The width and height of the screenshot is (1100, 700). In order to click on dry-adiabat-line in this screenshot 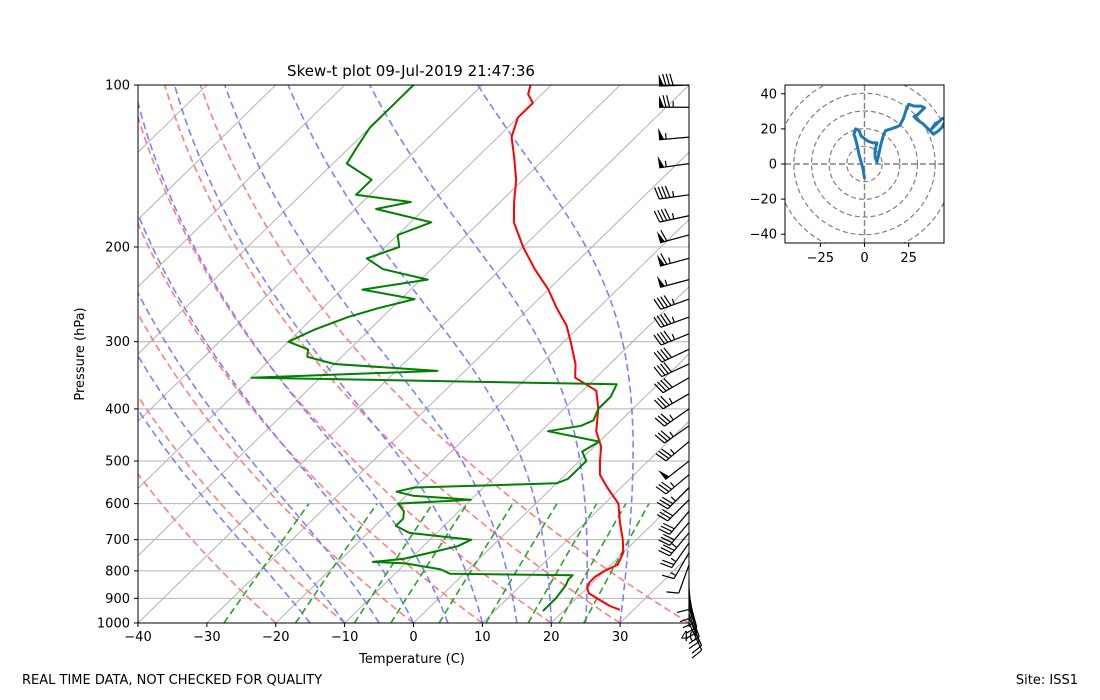, I will do `click(242, 508)`.